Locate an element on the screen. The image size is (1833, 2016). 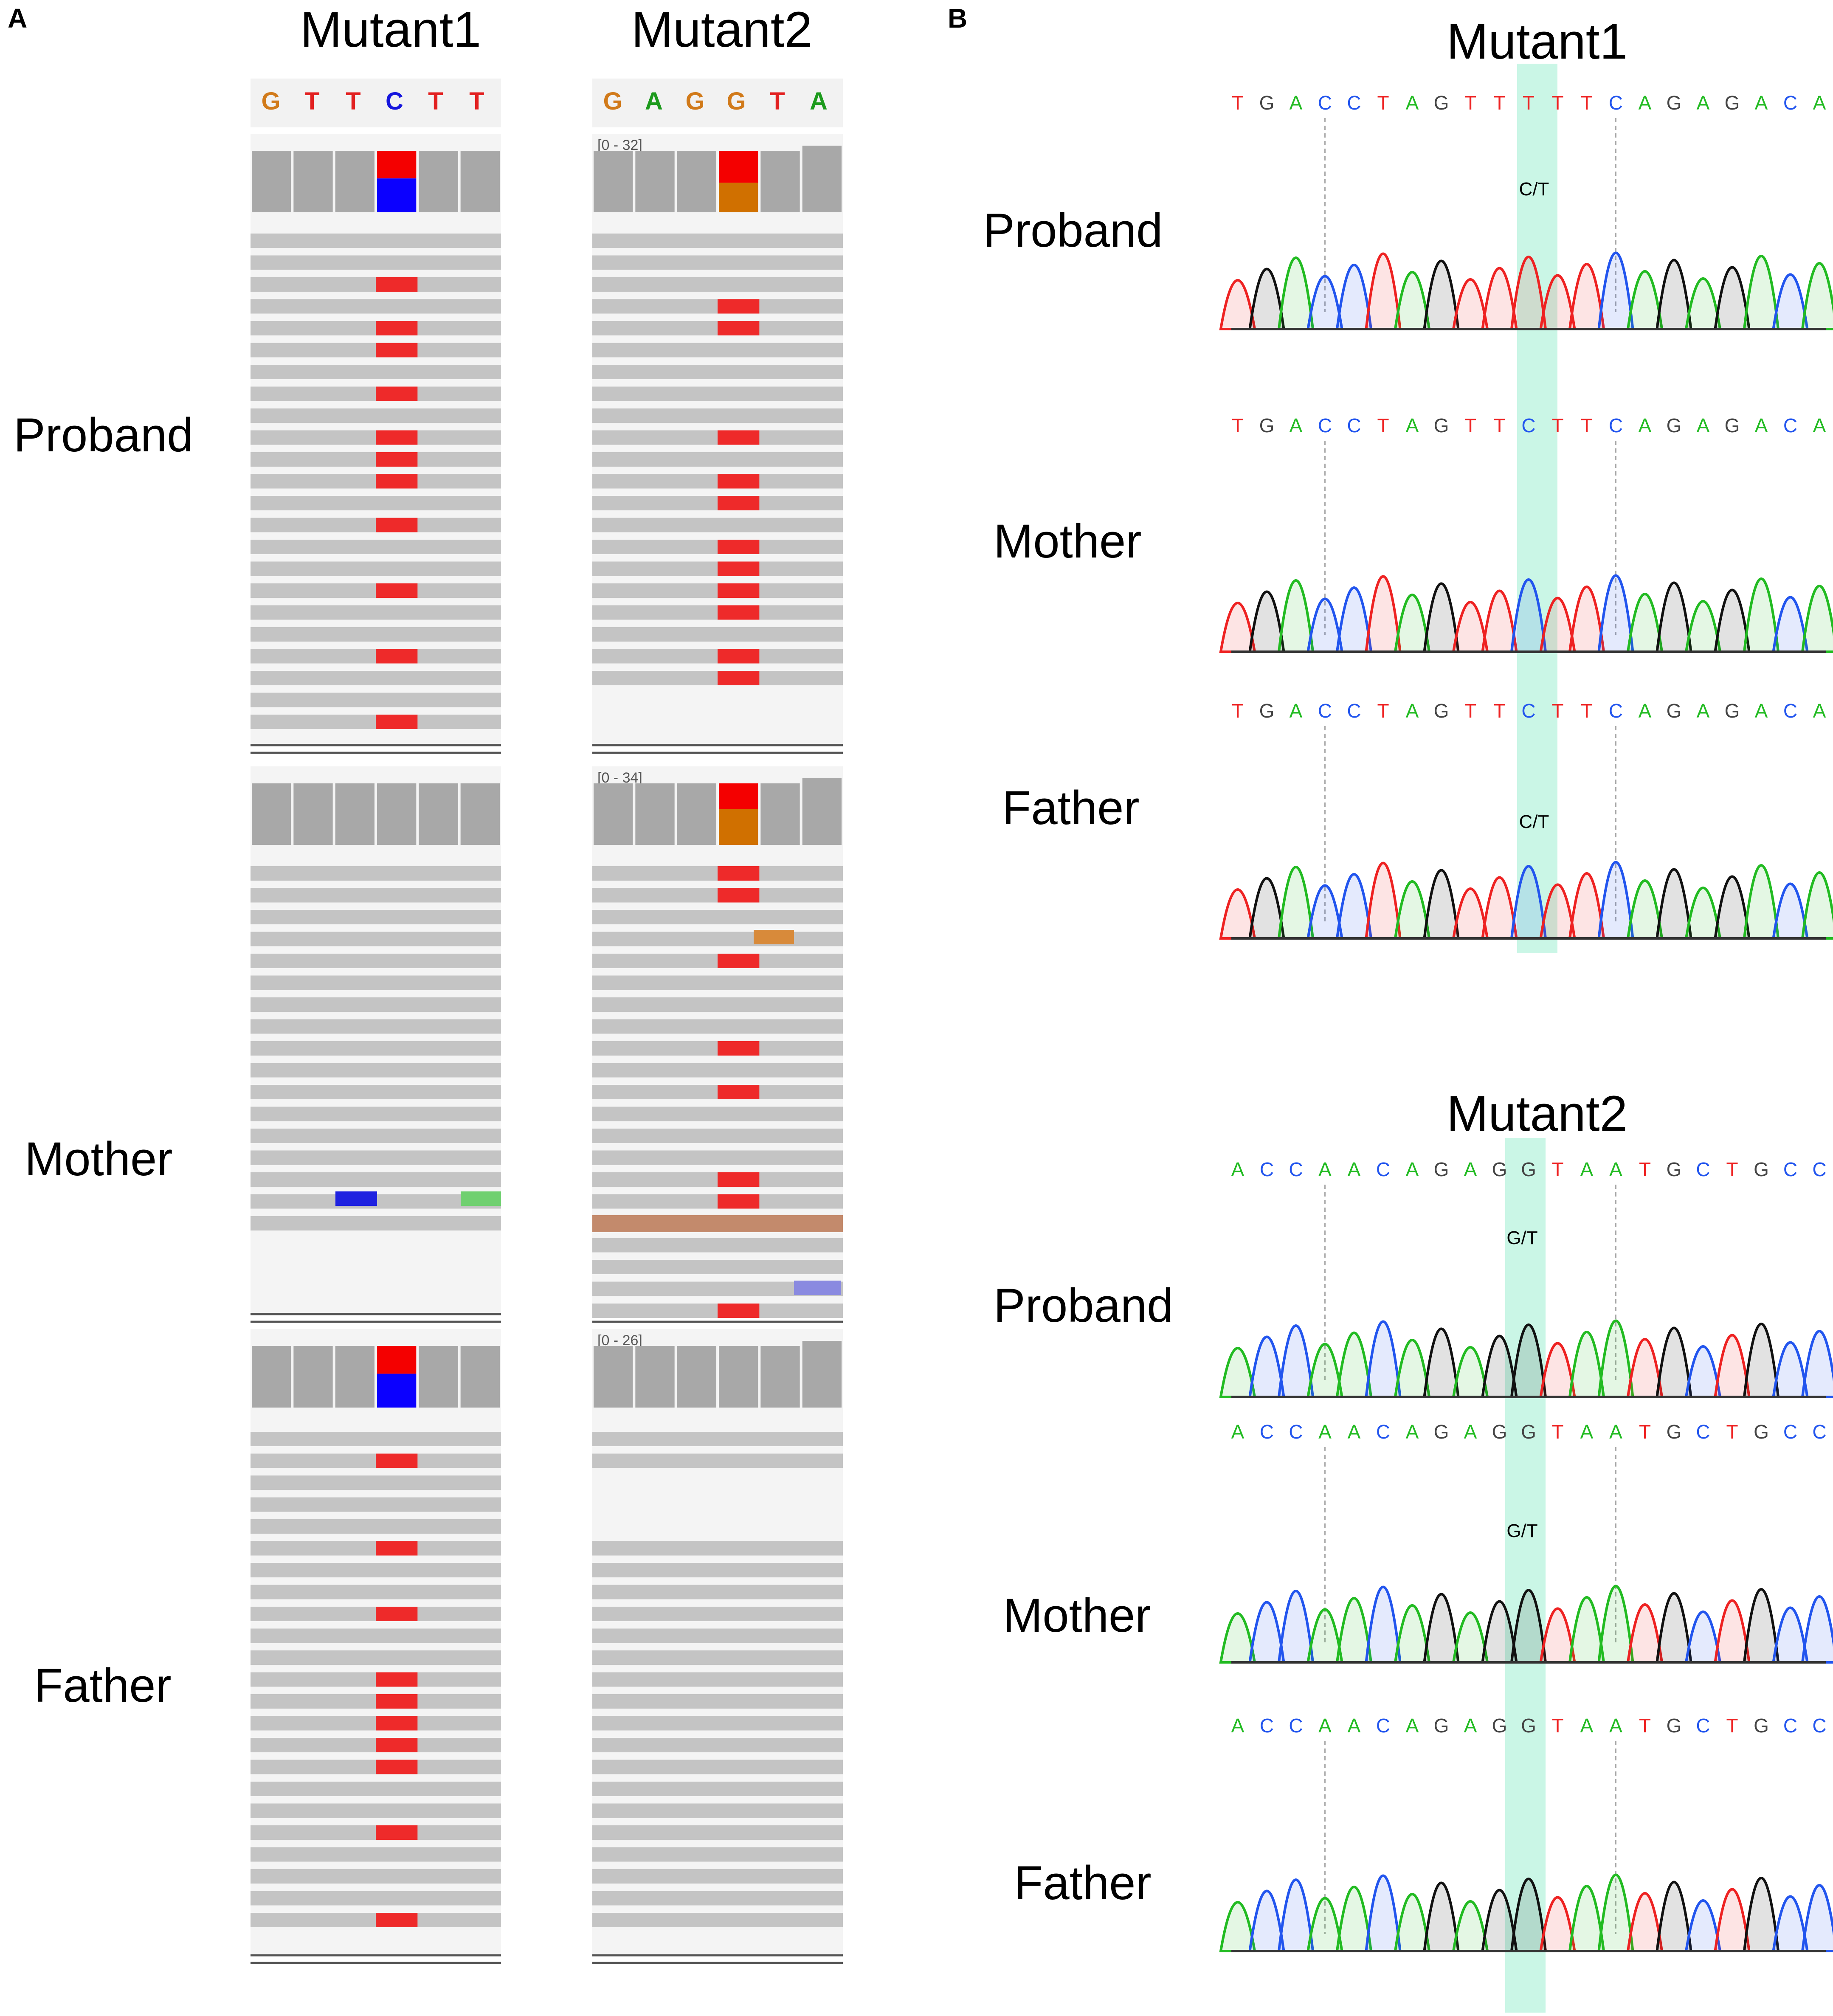
b-m1-label-proband: Proband is located at coordinates (1073, 230).